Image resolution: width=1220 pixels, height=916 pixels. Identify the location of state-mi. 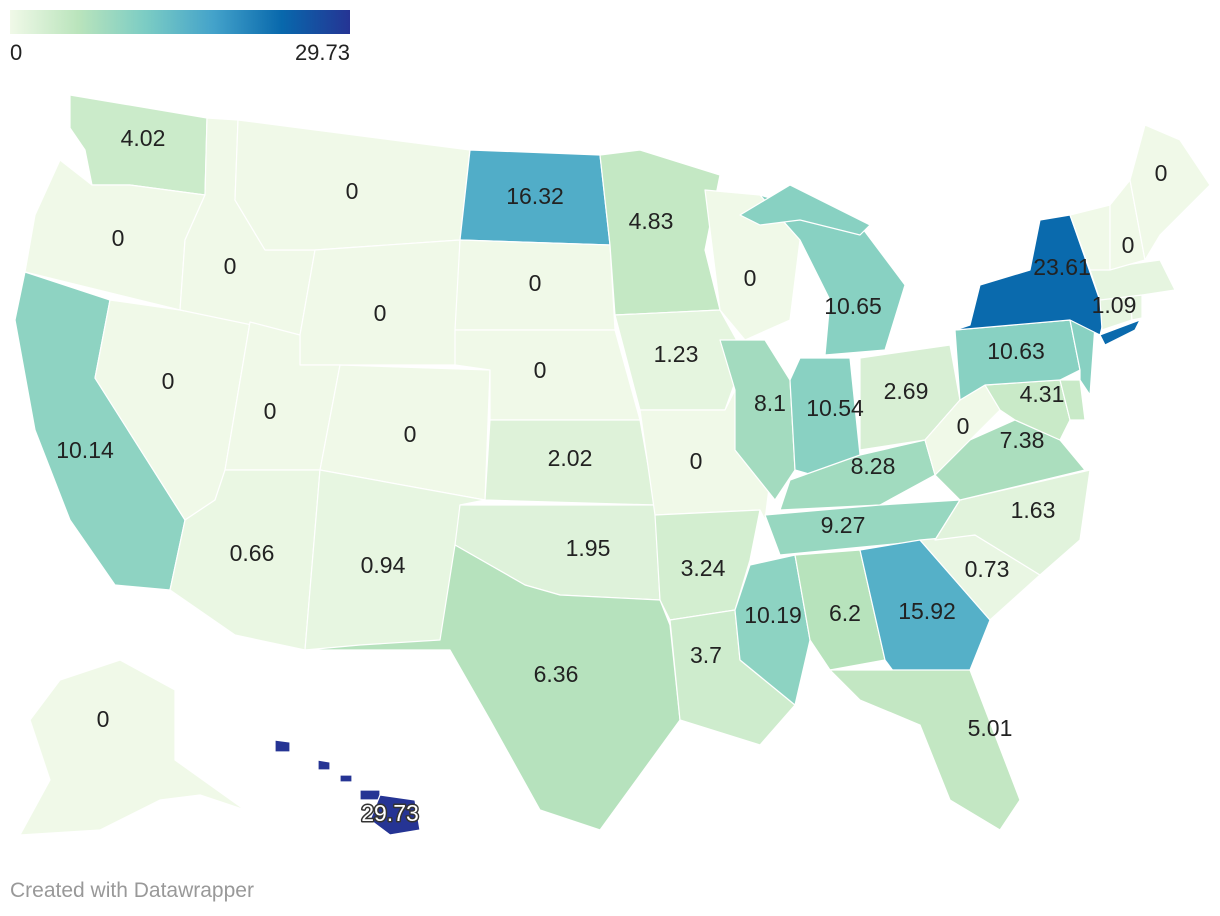
(832, 275).